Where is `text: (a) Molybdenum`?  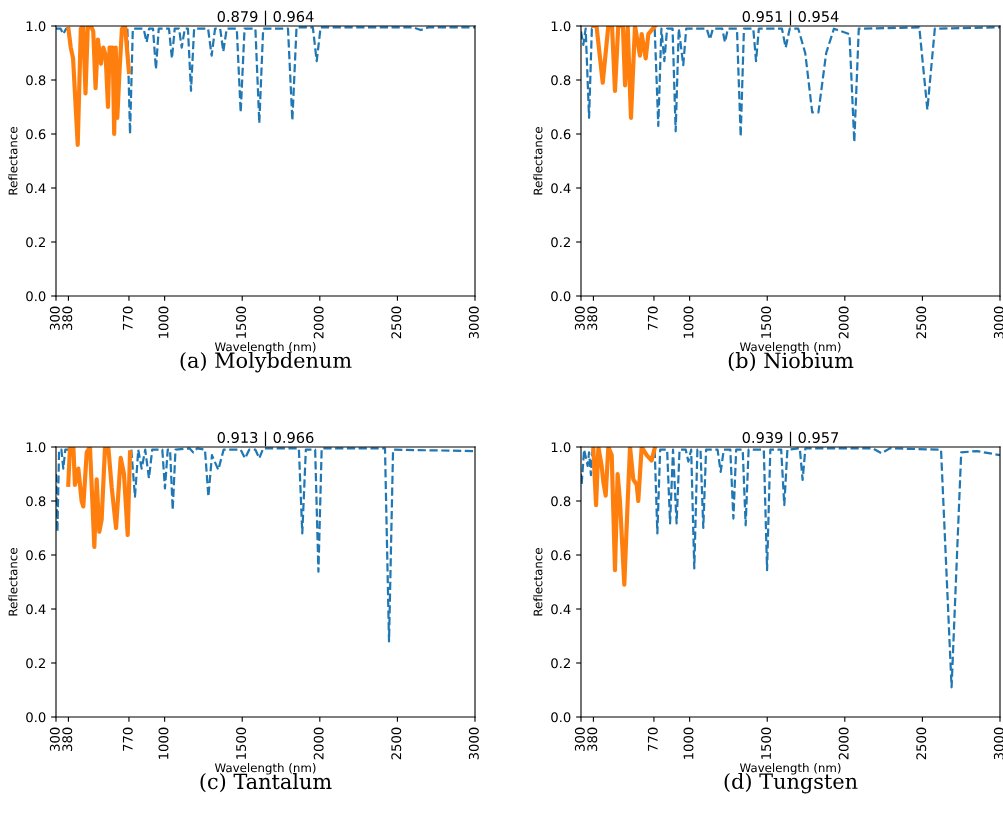 text: (a) Molybdenum is located at coordinates (266, 362).